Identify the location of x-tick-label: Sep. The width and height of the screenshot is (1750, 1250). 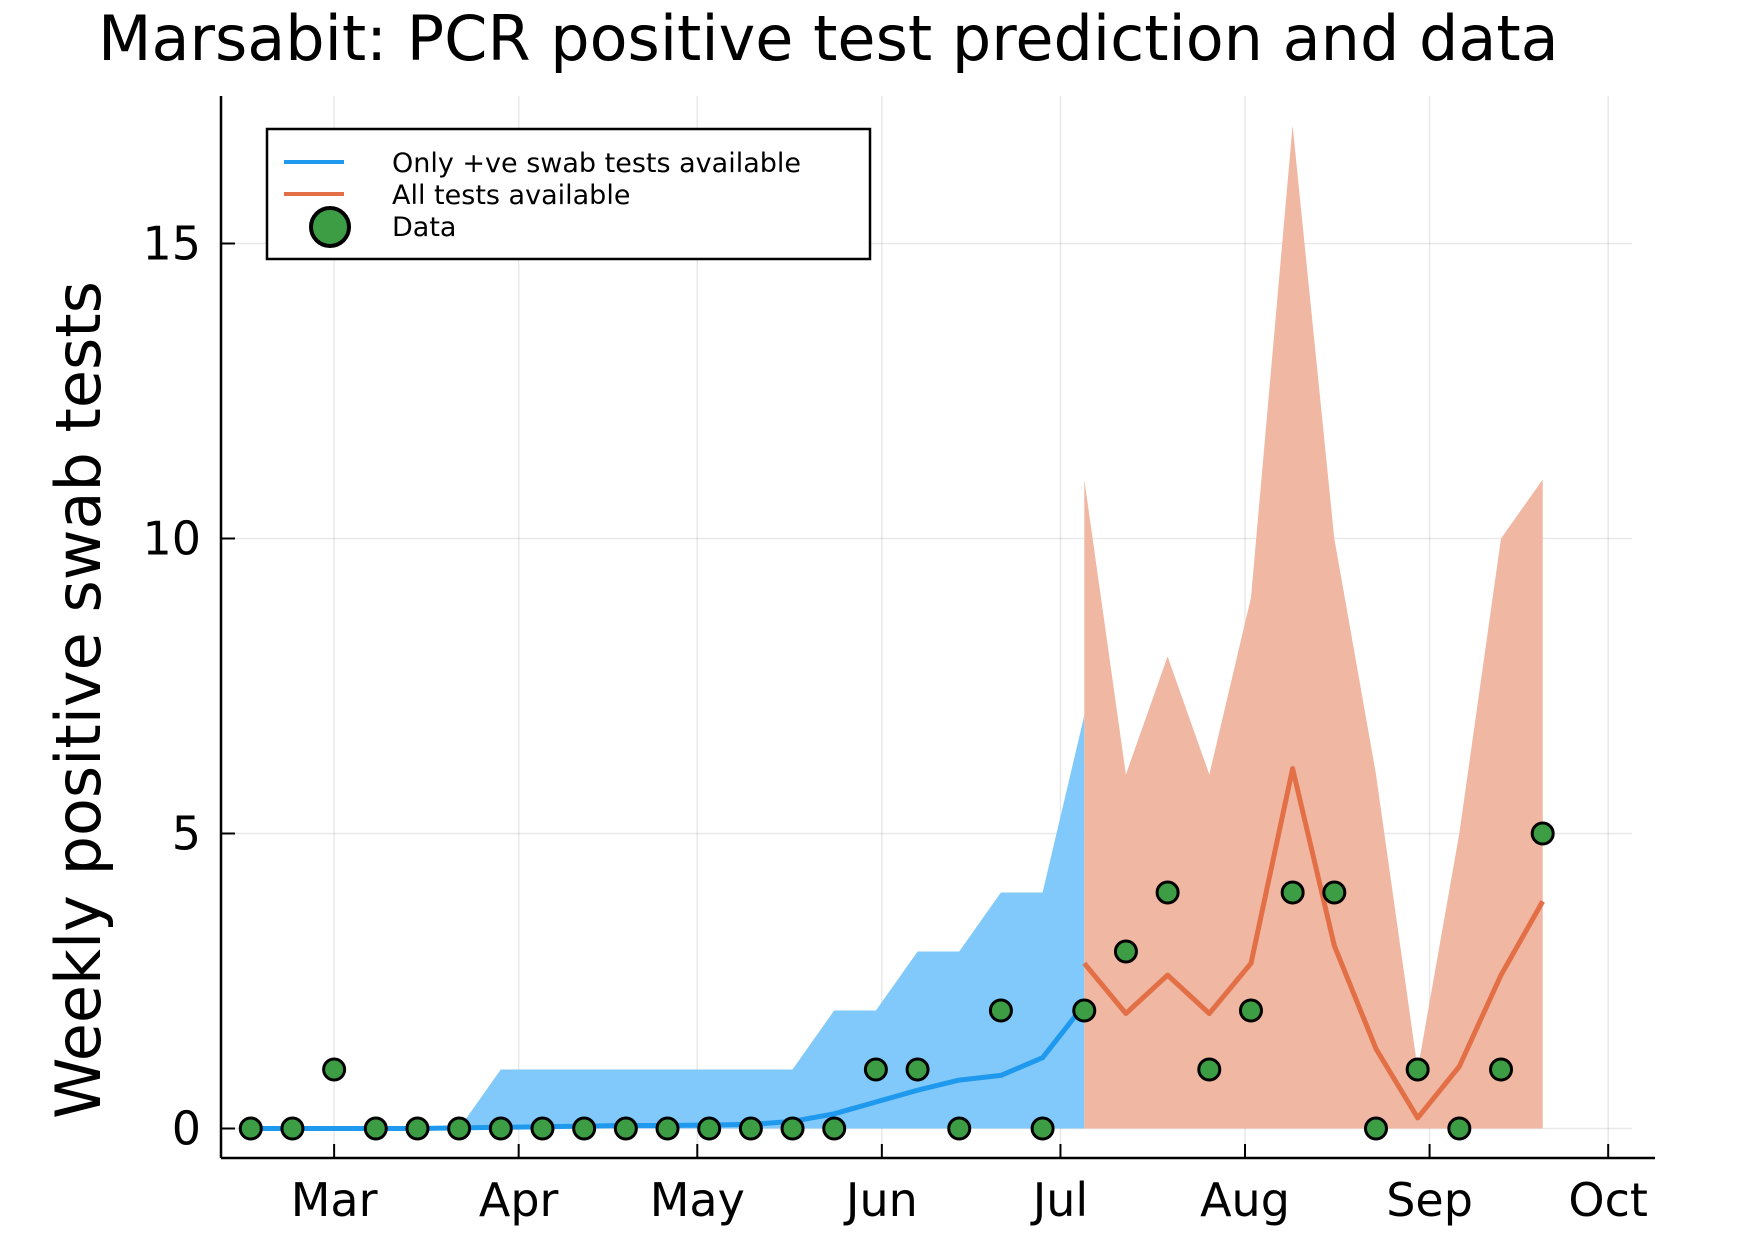
(1429, 1200).